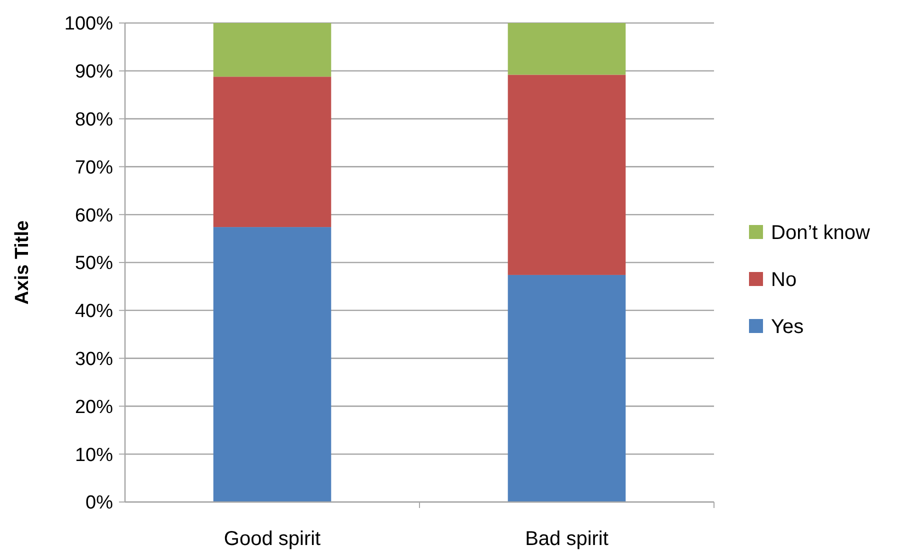 This screenshot has width=909, height=551. What do you see at coordinates (94, 455) in the screenshot?
I see `y-tick-label: 10%` at bounding box center [94, 455].